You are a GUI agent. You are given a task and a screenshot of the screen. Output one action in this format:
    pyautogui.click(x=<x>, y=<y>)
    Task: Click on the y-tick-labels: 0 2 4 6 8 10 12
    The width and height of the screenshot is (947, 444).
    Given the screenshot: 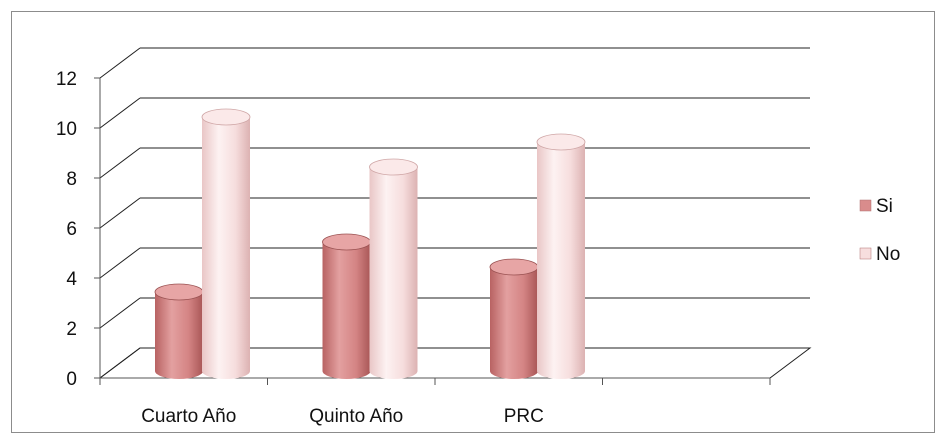 What is the action you would take?
    pyautogui.click(x=67, y=229)
    